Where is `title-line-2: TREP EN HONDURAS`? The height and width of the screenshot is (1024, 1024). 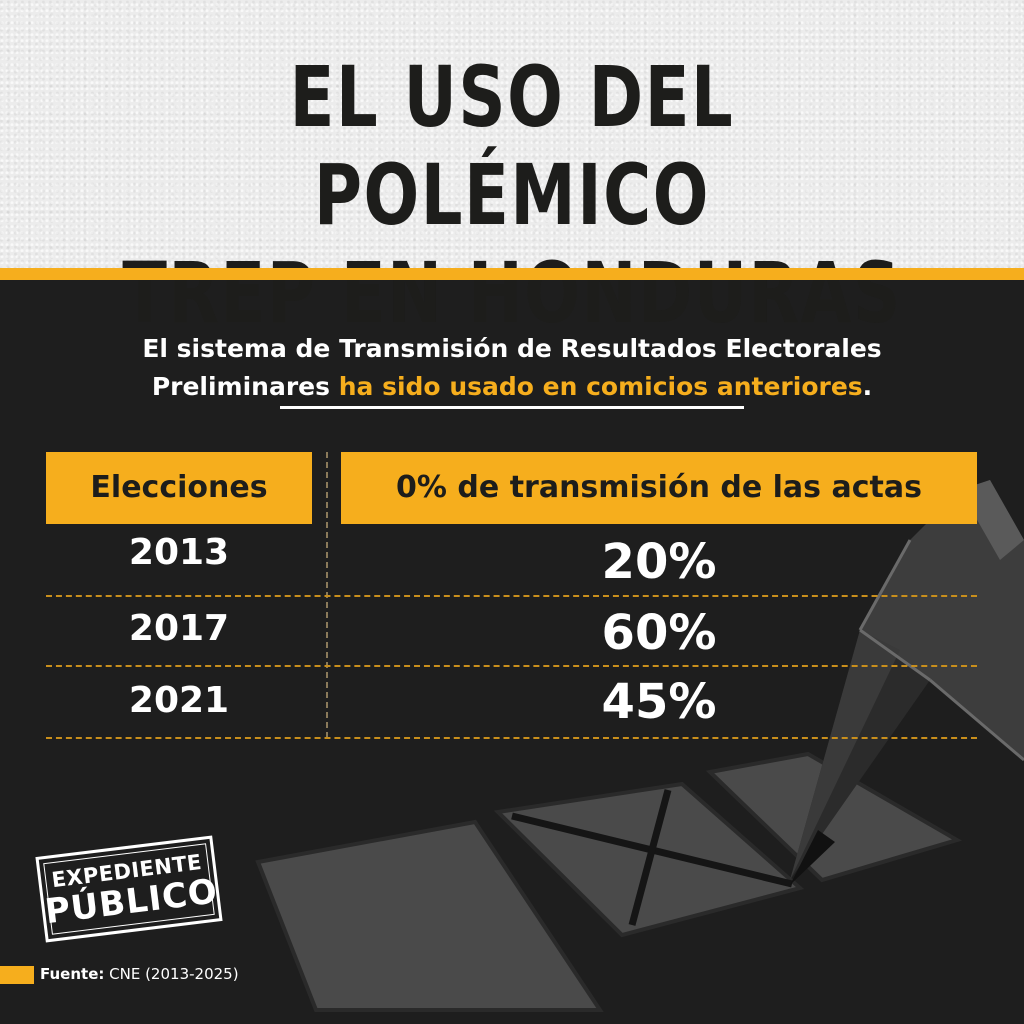 title-line-2: TREP EN HONDURAS is located at coordinates (512, 293).